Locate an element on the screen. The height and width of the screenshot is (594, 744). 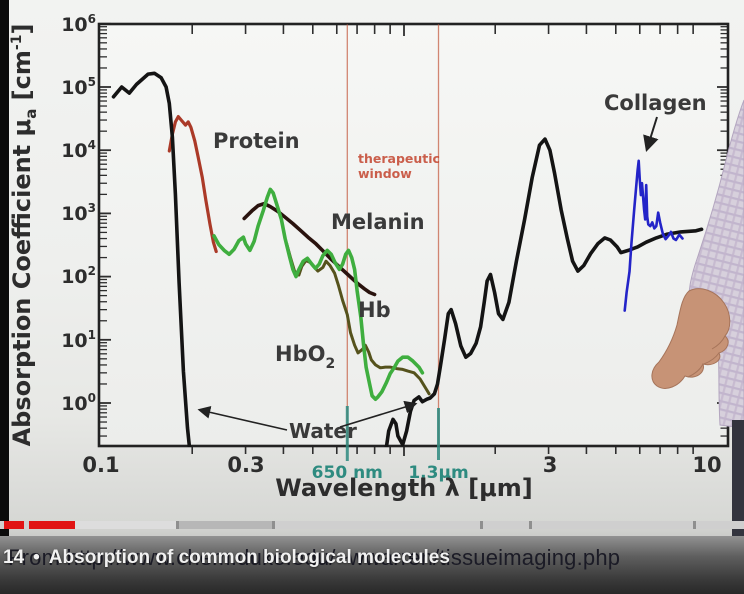
x-tick-0p3: 0.3 is located at coordinates (245, 465).